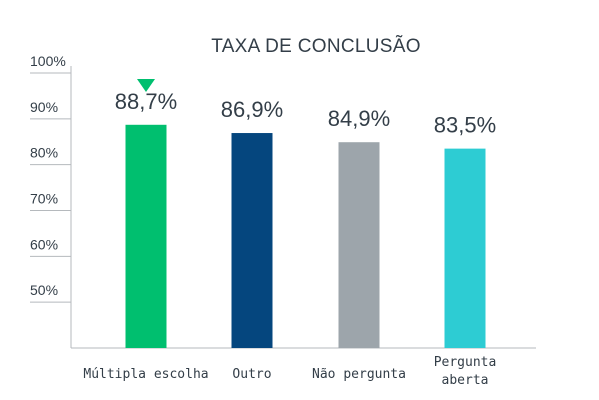  What do you see at coordinates (145, 374) in the screenshot?
I see `x-tick-label: Múltipla escolha` at bounding box center [145, 374].